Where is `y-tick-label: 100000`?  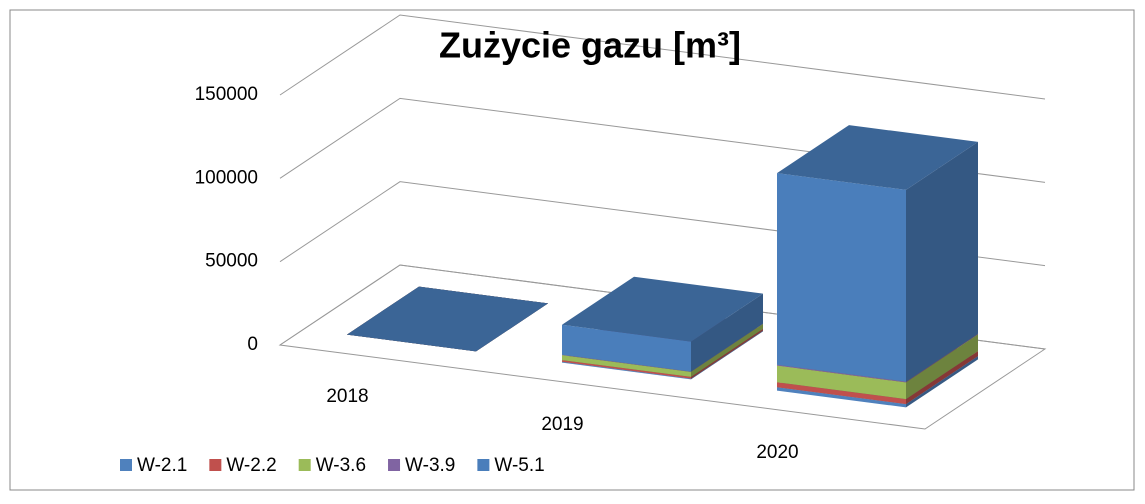
y-tick-label: 100000 is located at coordinates (226, 177).